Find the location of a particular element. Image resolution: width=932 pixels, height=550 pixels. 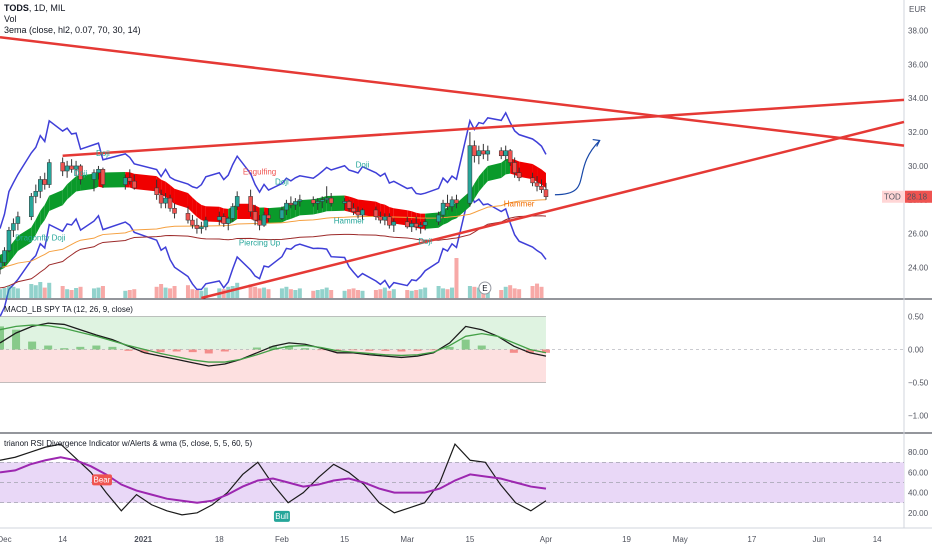

current-price-symbol: TOD is located at coordinates (892, 197).